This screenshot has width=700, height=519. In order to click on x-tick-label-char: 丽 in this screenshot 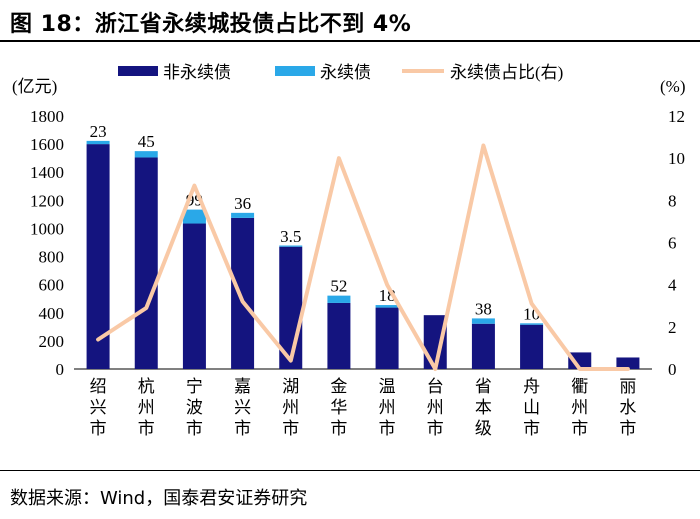, I will do `click(627, 387)`.